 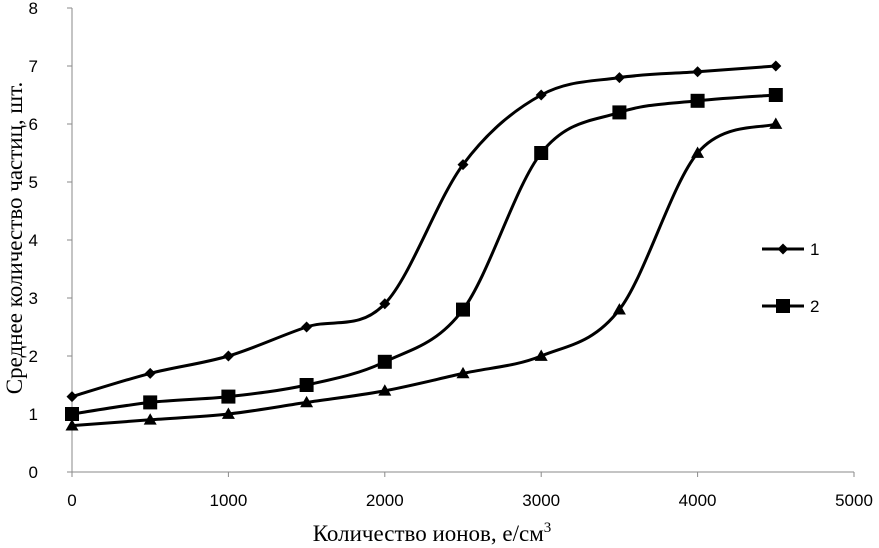 What do you see at coordinates (698, 500) in the screenshot?
I see `x-tick-label: 4000` at bounding box center [698, 500].